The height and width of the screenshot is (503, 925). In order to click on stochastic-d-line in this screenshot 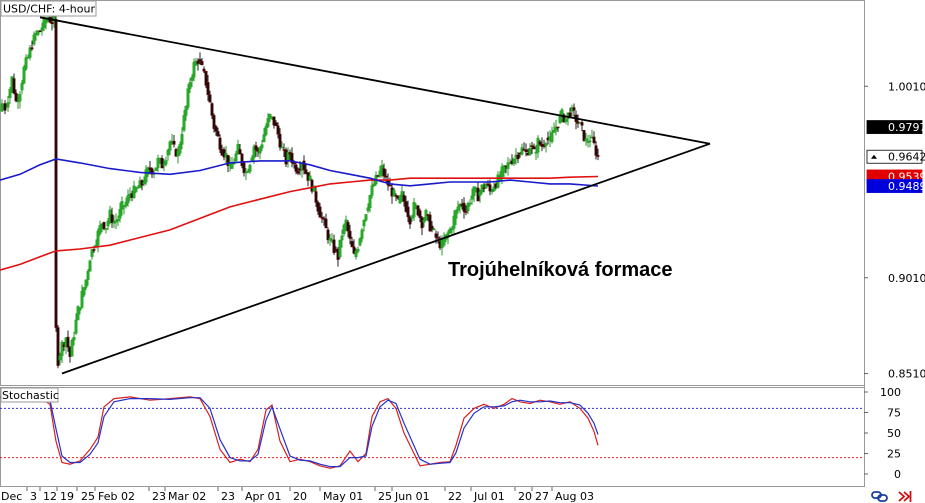, I will do `click(299, 431)`.